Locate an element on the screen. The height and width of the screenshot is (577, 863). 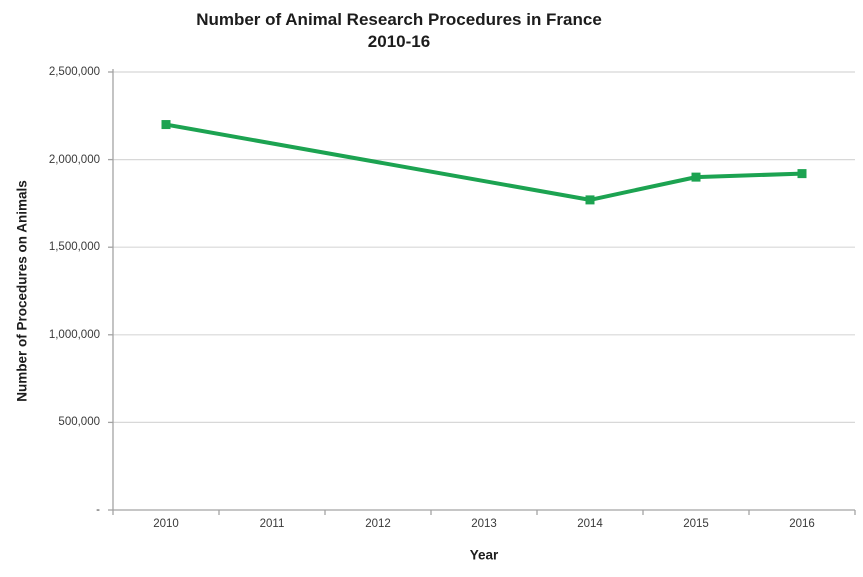
y-tick-label: 500,000 is located at coordinates (79, 422).